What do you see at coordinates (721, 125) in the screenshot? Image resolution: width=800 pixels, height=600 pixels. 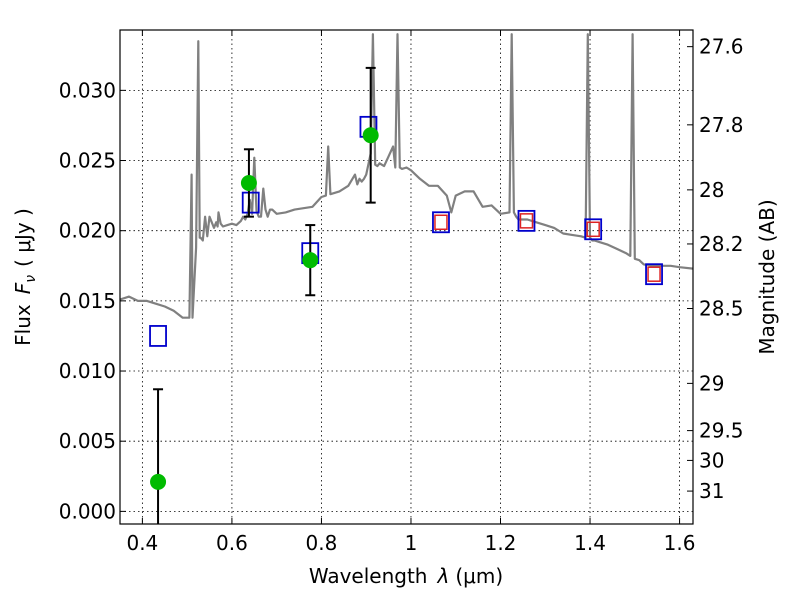 I see `y2-tick-label: 27.8` at bounding box center [721, 125].